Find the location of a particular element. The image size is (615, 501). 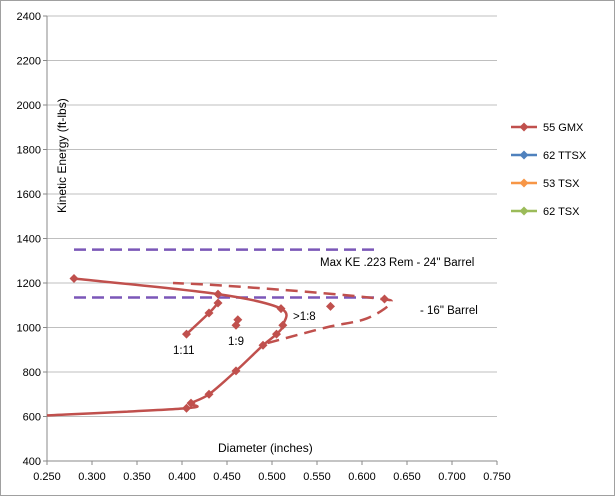

x-tick-label: 0.500 is located at coordinates (272, 477).